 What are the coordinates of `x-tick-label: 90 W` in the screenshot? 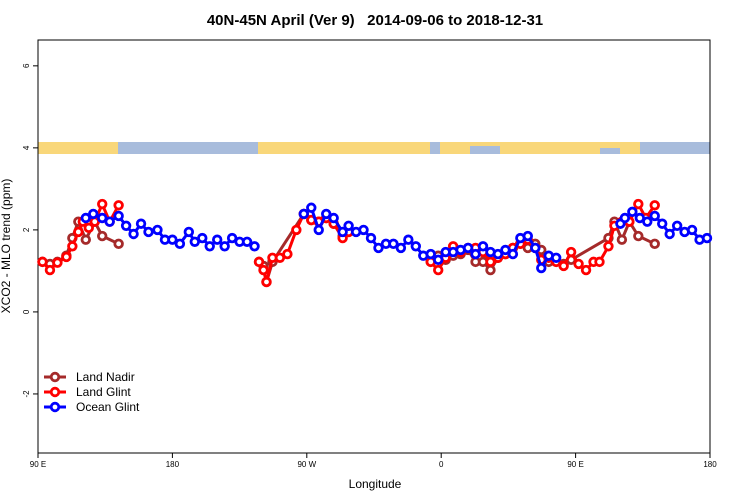 It's located at (306, 464).